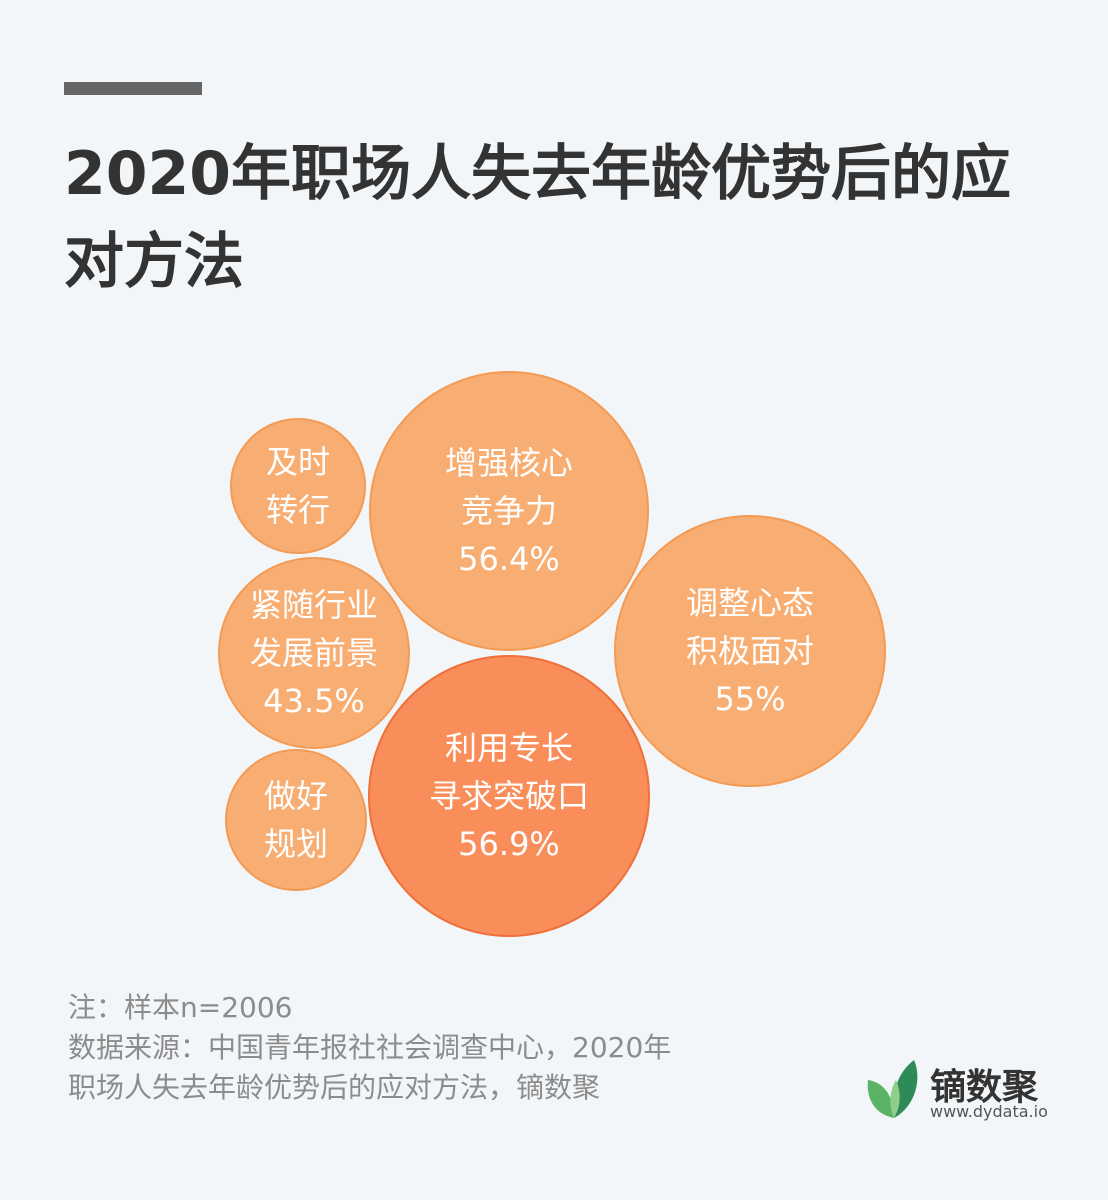 Image resolution: width=1108 pixels, height=1200 pixels. I want to click on logo-name: 镝数聚, so click(984, 1087).